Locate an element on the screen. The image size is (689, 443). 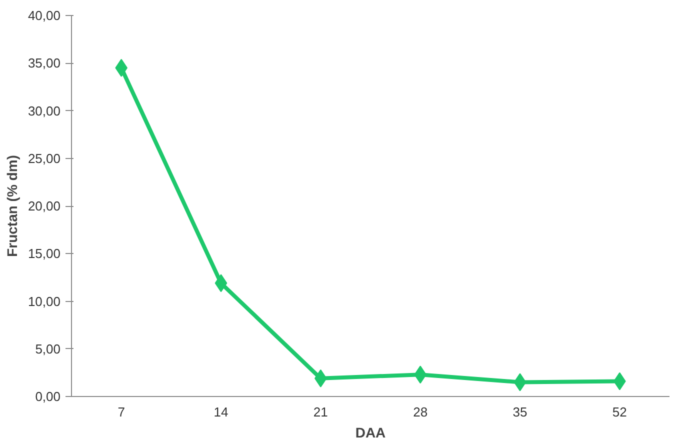
x-tick-label: 52 is located at coordinates (619, 412).